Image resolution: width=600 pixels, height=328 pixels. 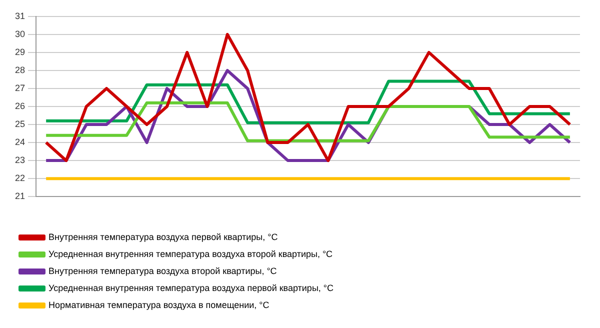 I want to click on legend-label: Внутренняя температура воздуха первой квартиры, °С, so click(x=163, y=237).